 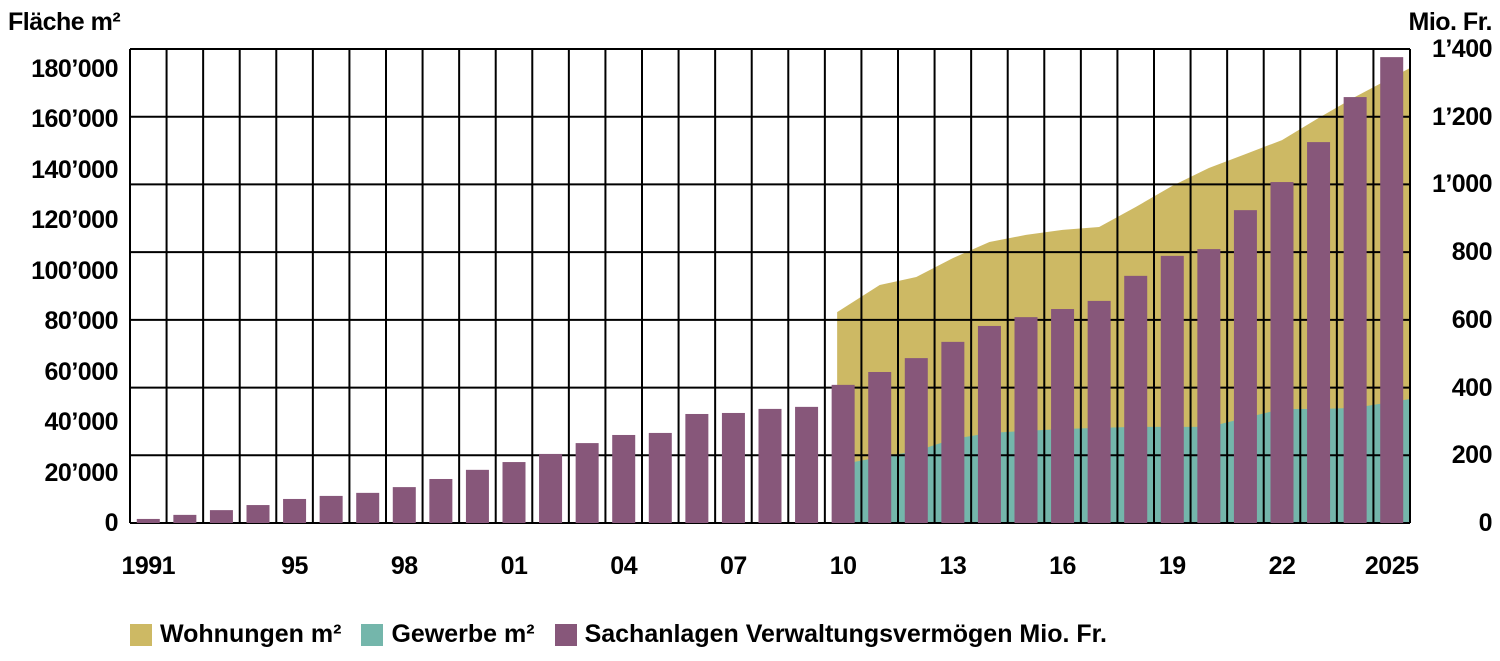 I want to click on x-tick-label: 2025, so click(x=1391, y=566).